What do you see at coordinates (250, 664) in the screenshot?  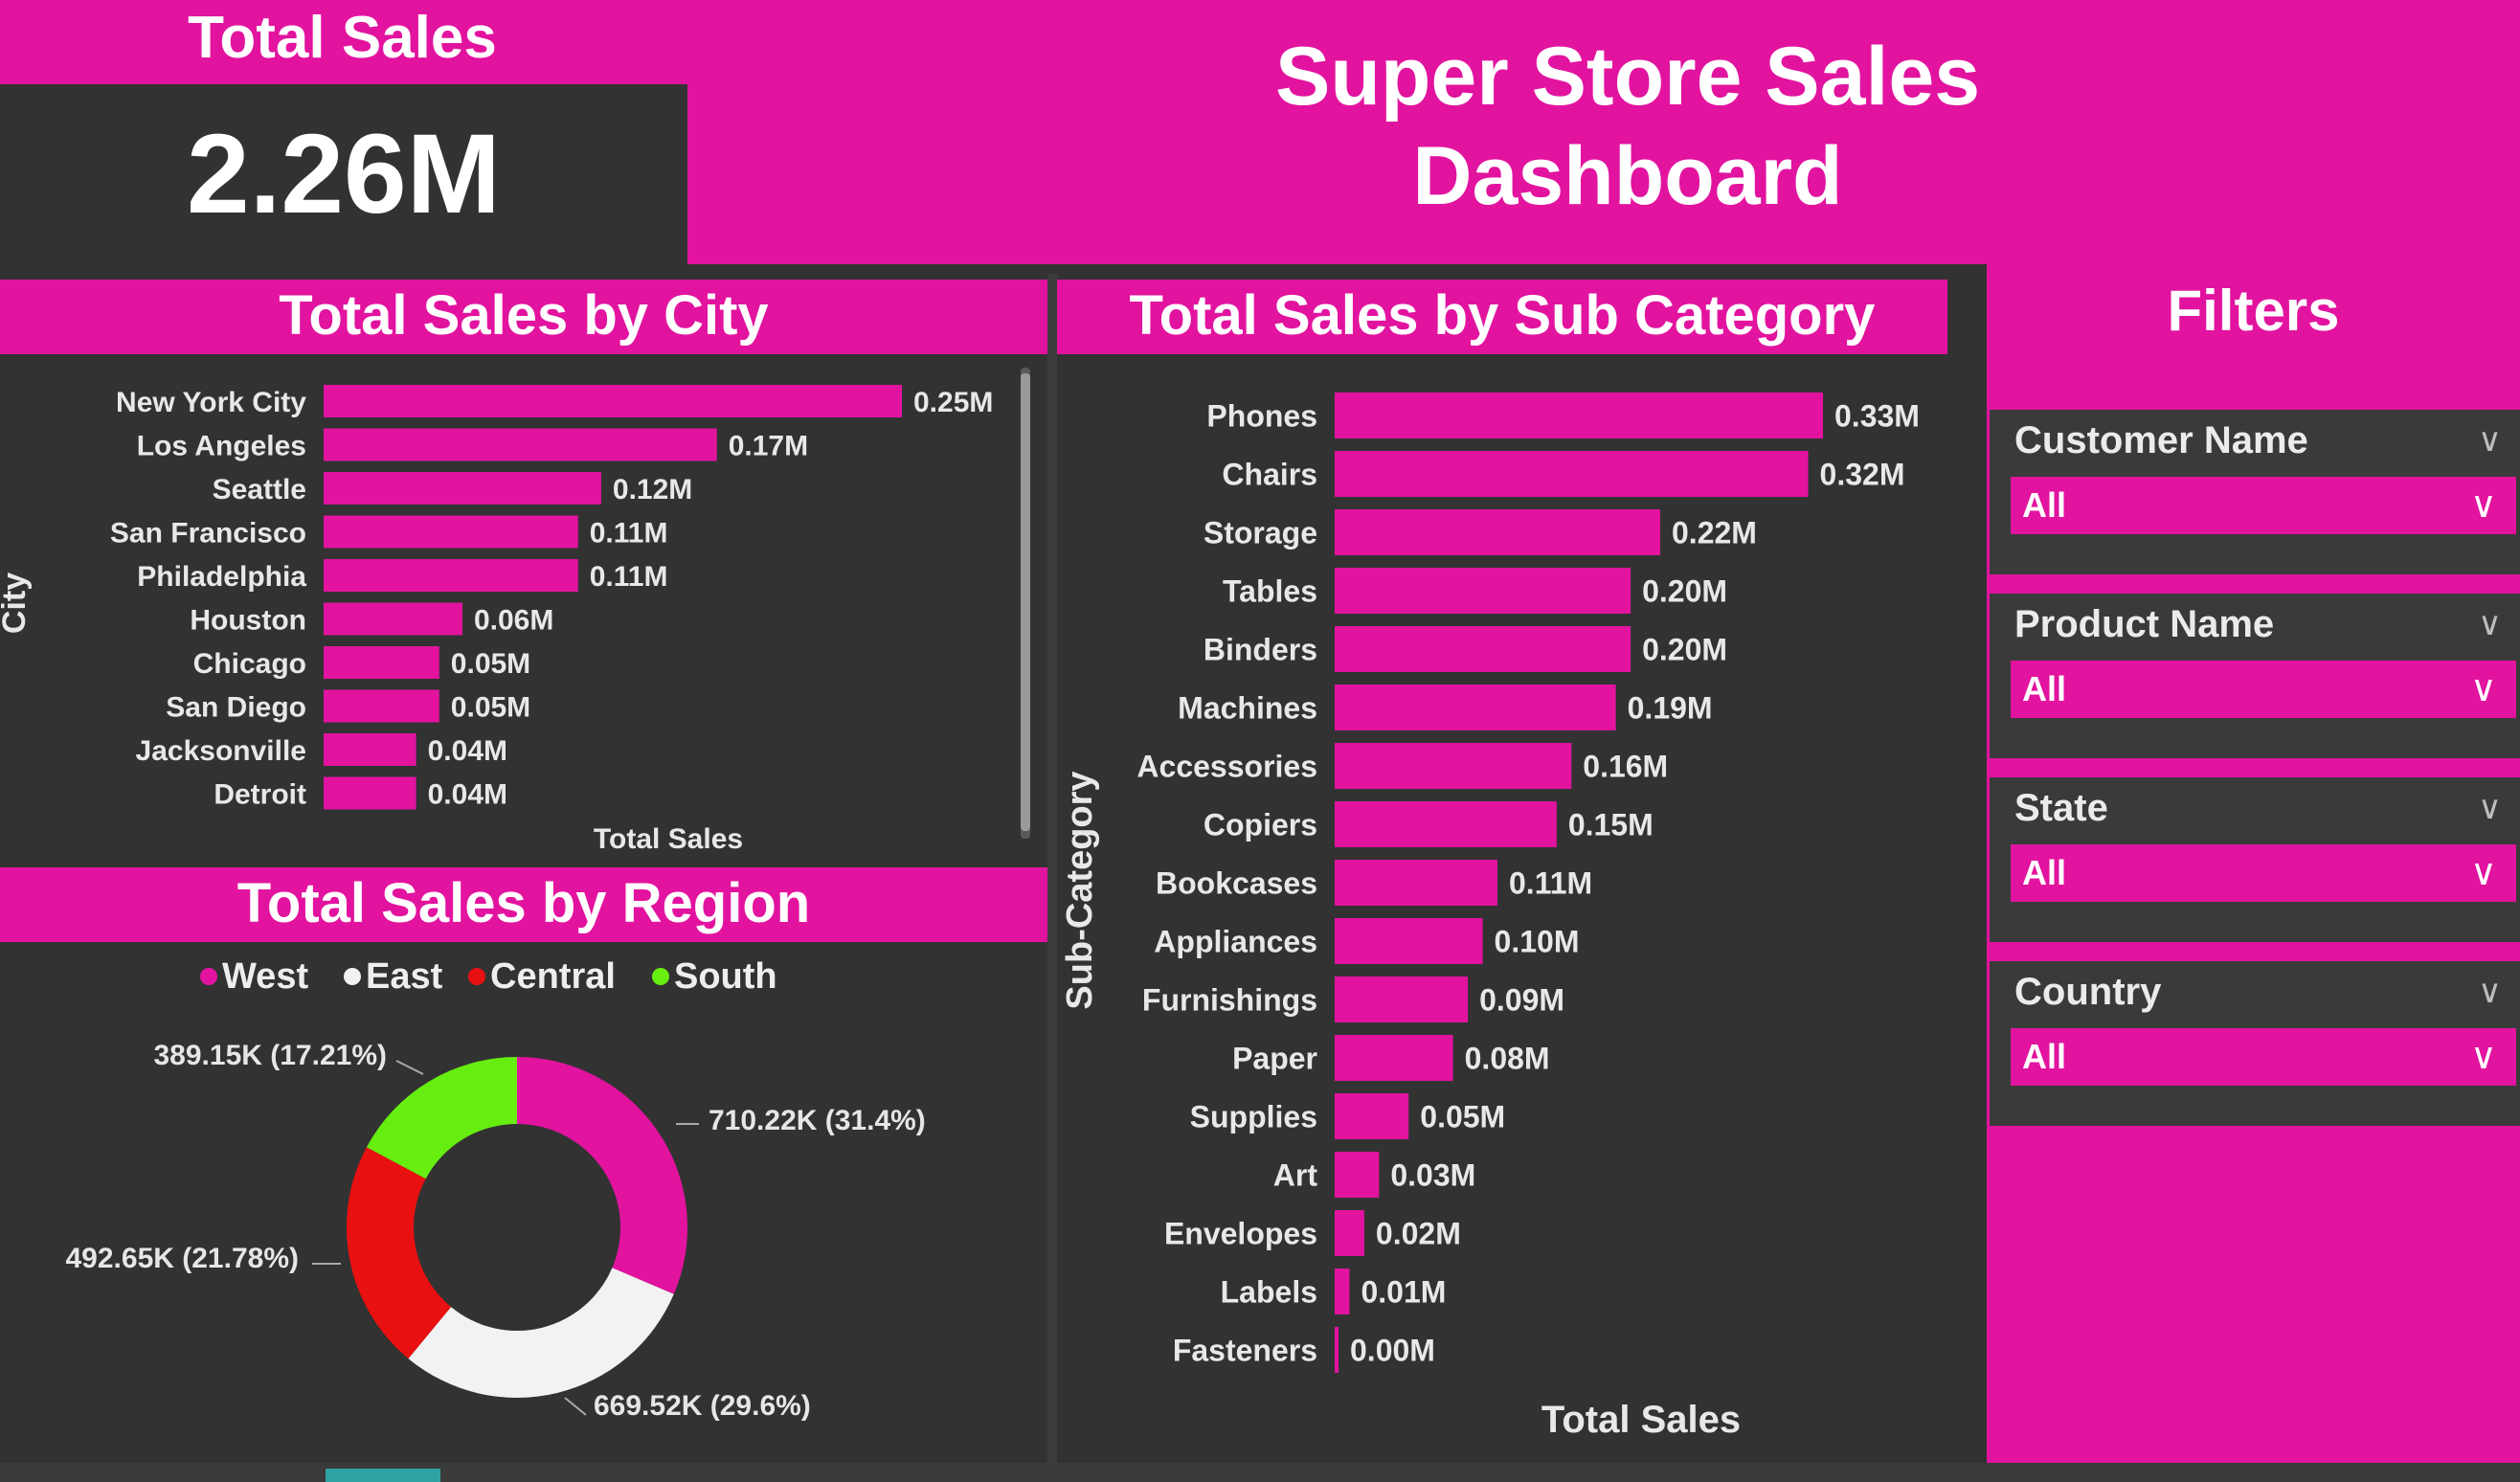 I see `category-label: Chicago` at bounding box center [250, 664].